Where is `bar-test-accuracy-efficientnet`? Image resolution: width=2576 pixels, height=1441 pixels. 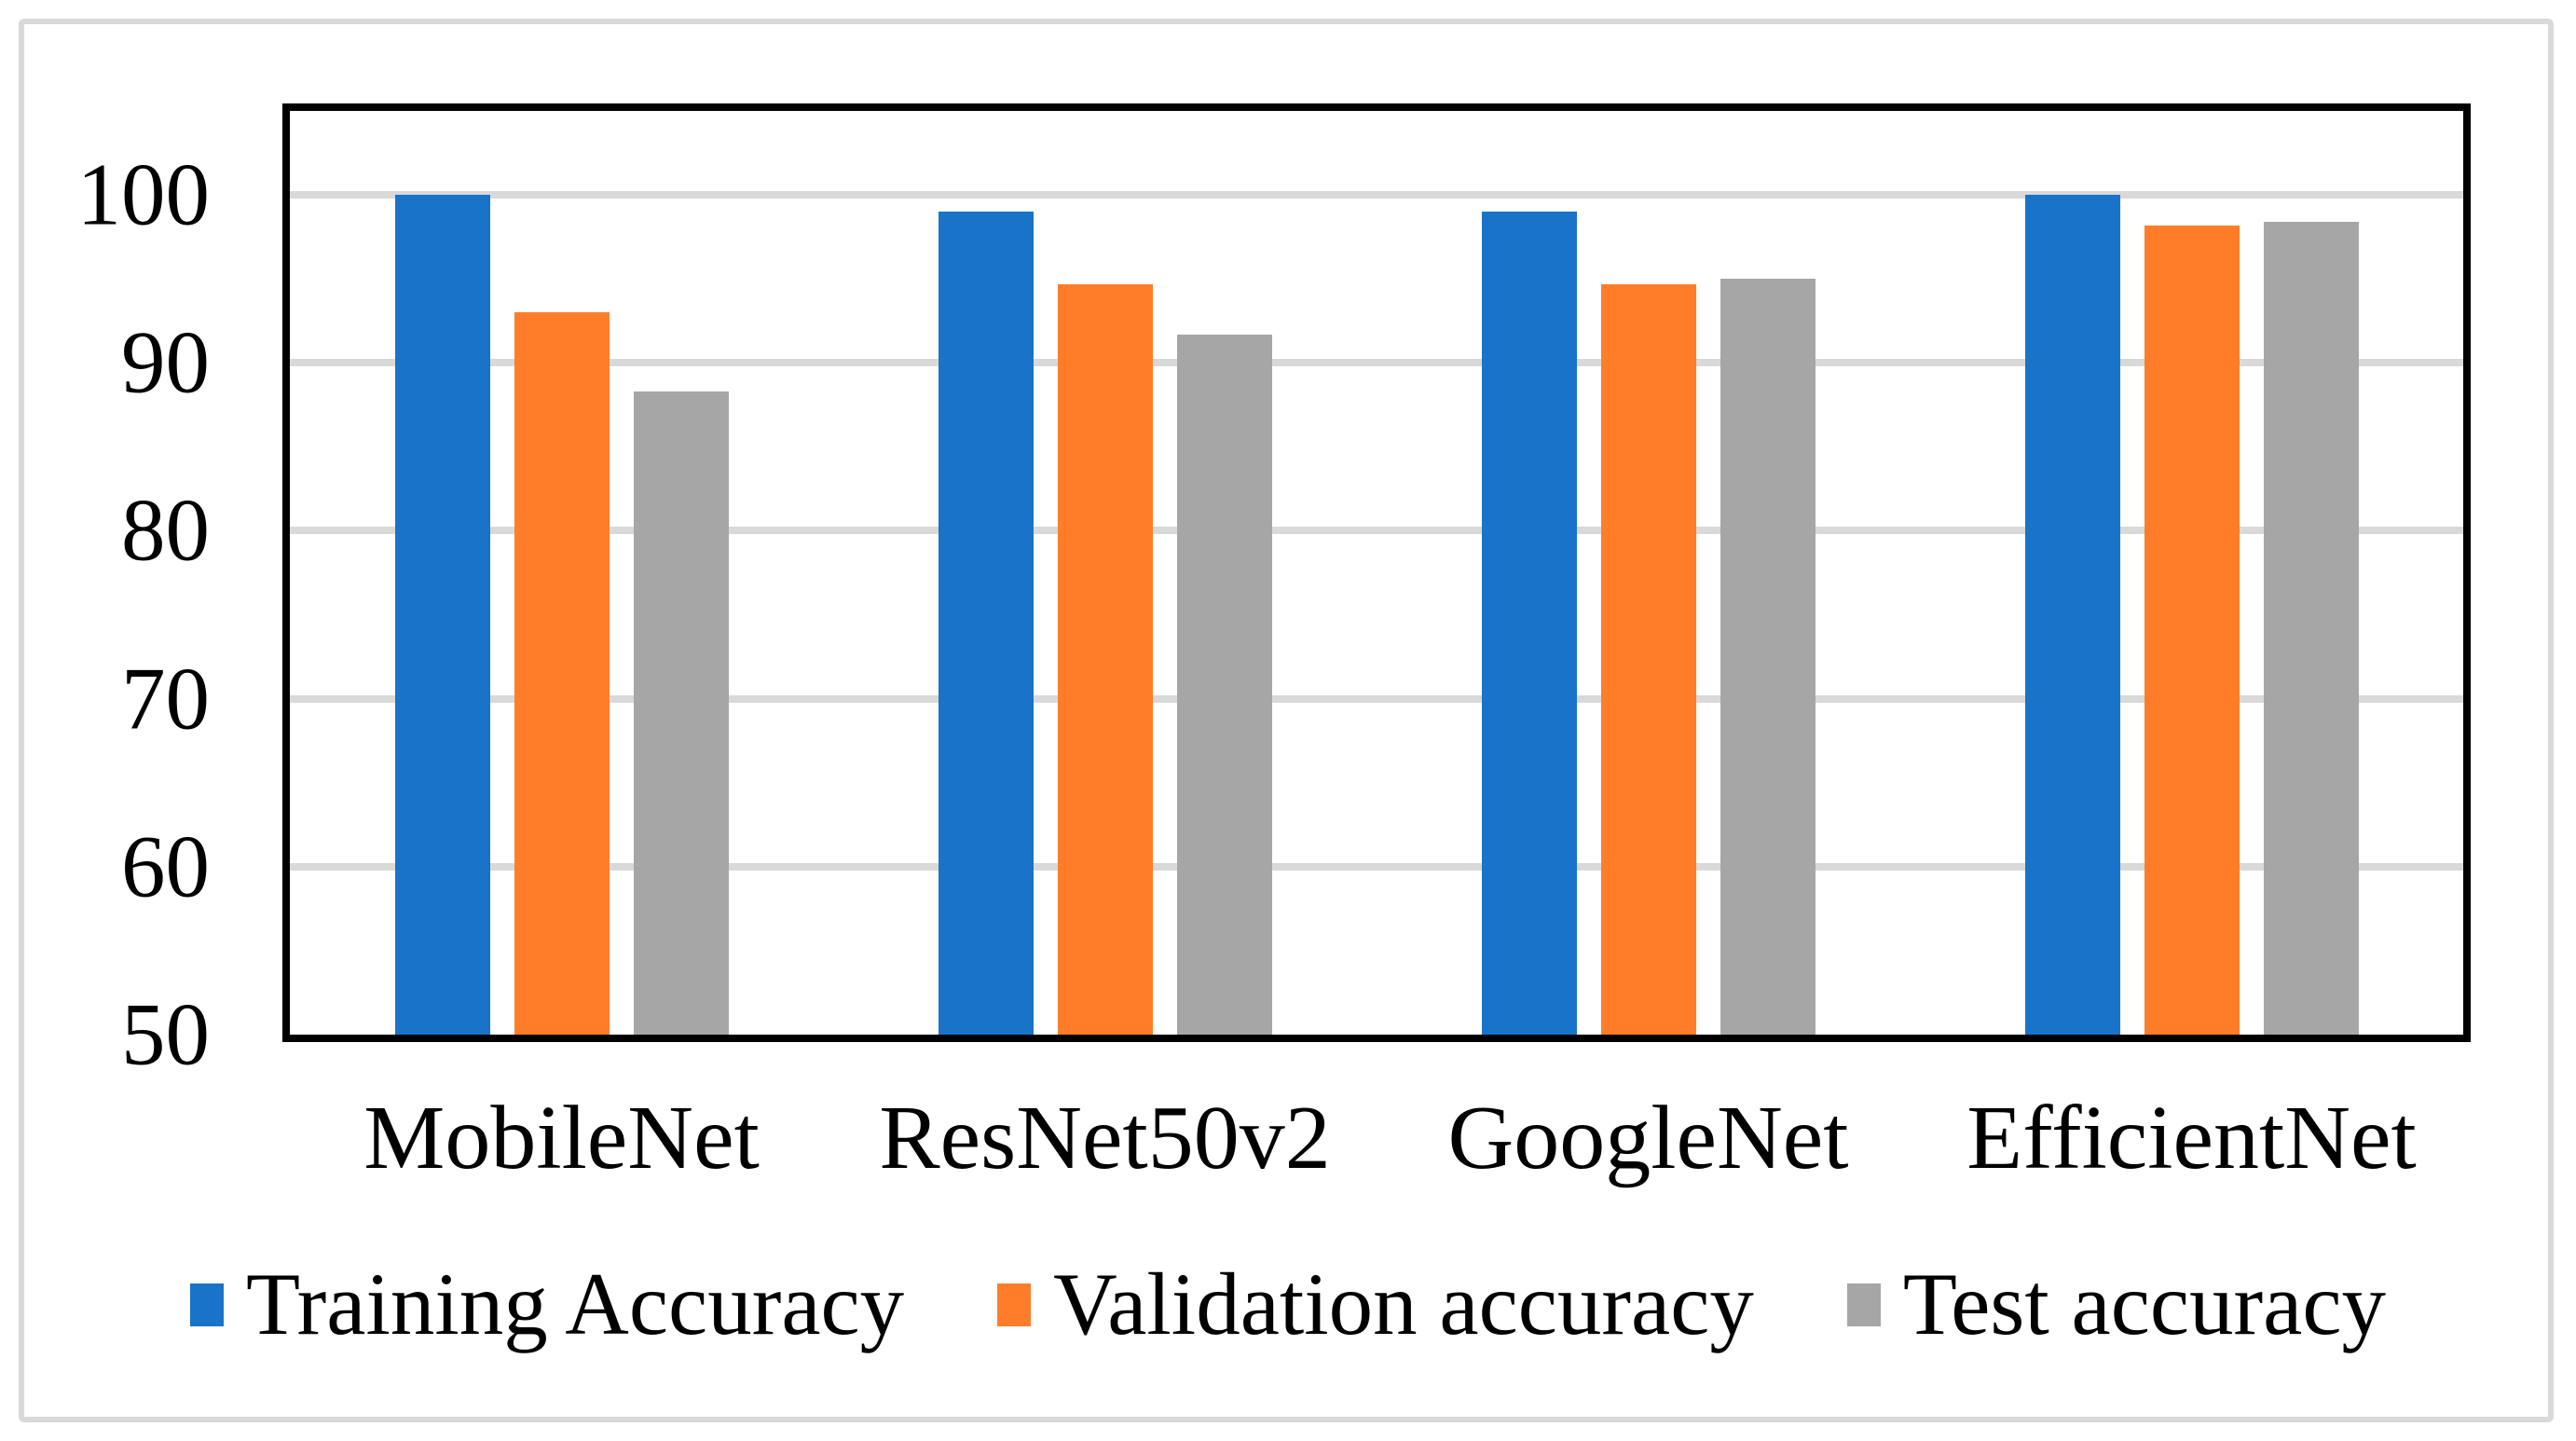 bar-test-accuracy-efficientnet is located at coordinates (2311, 628).